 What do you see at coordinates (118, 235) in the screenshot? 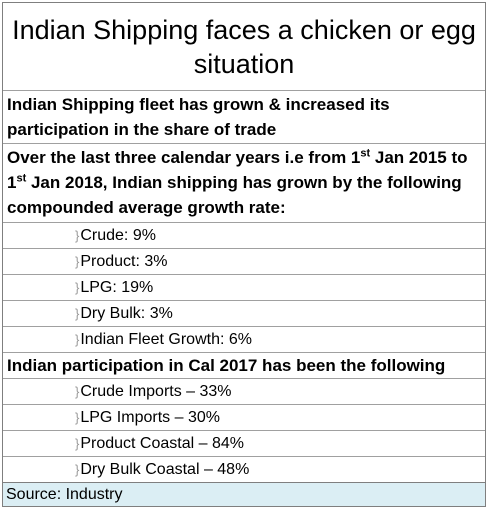
I see `growth-item-label: Crude: 9%` at bounding box center [118, 235].